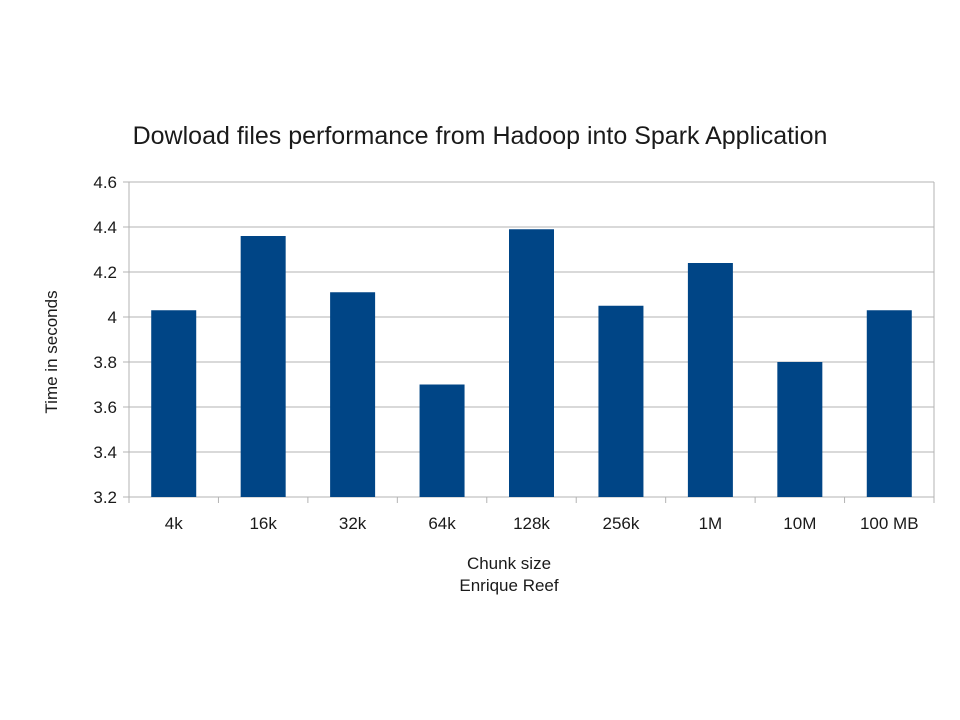 This screenshot has height=720, width=960. Describe the element at coordinates (621, 523) in the screenshot. I see `x-tick-label: 256k` at that location.